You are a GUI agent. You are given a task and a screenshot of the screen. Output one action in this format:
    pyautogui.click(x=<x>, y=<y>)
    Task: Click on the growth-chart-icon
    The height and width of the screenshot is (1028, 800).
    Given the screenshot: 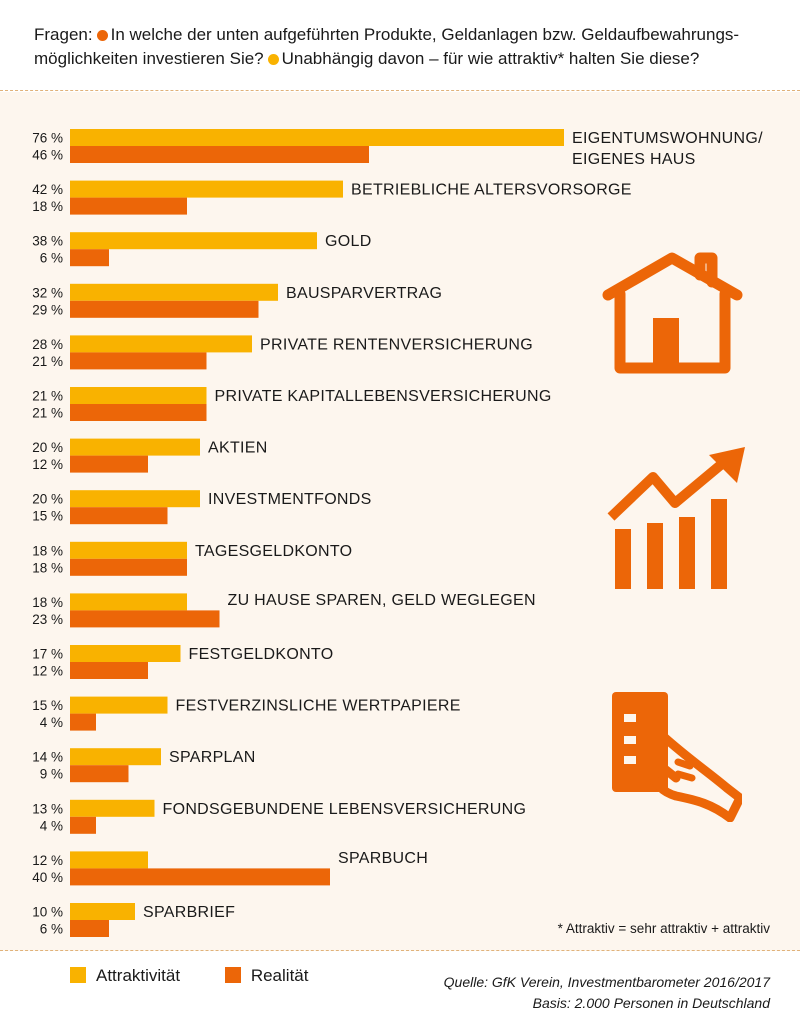 What is the action you would take?
    pyautogui.click(x=676, y=518)
    